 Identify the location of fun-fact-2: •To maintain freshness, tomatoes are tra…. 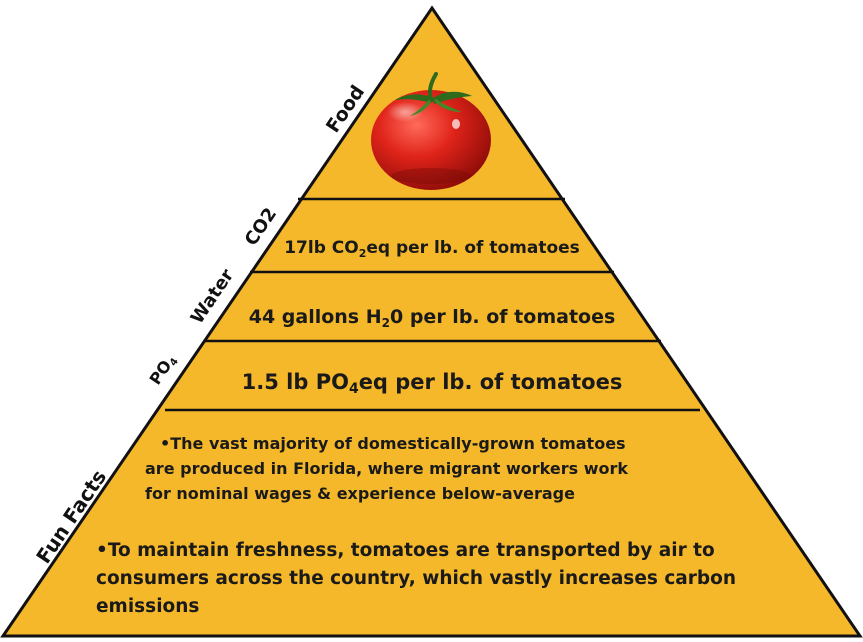
(416, 578).